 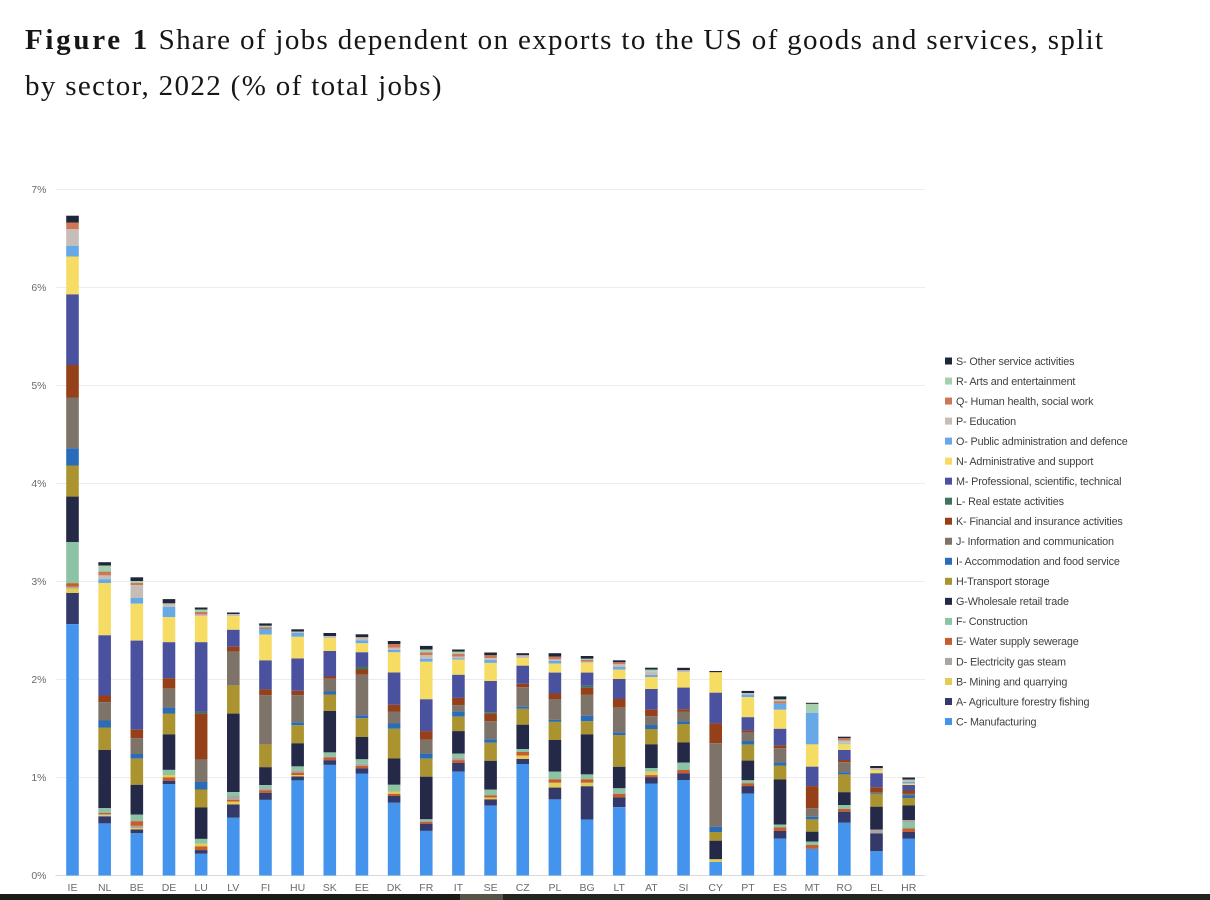 I want to click on svg-text: EE, so click(x=362, y=888).